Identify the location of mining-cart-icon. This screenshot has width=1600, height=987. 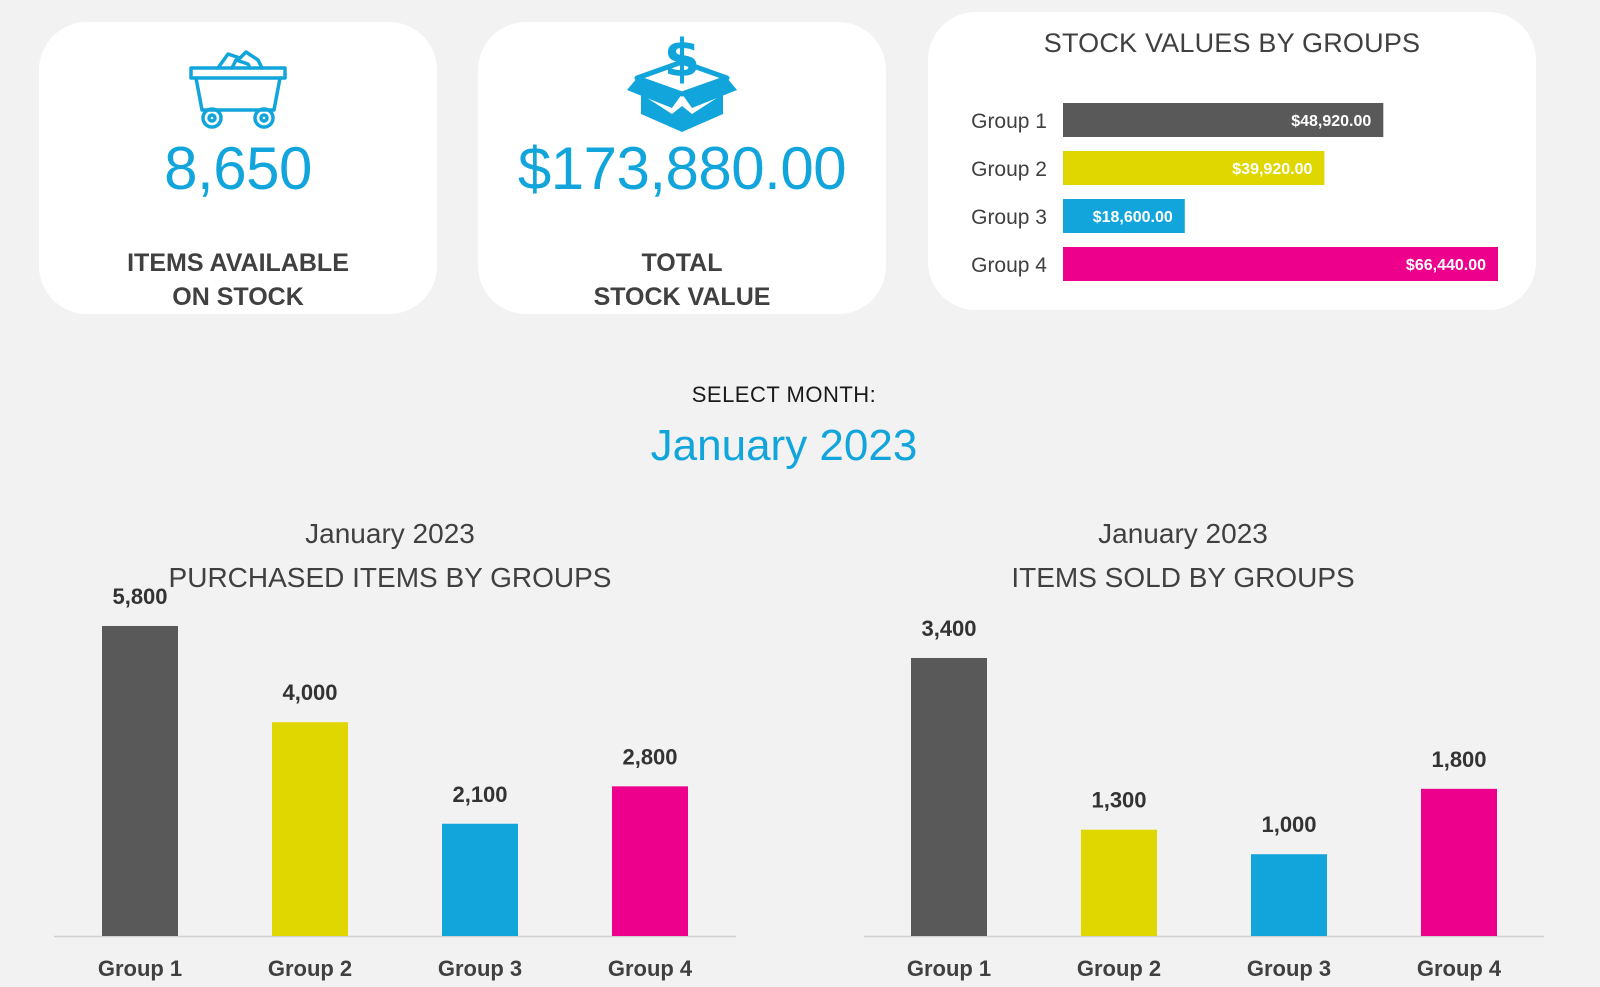
(238, 89).